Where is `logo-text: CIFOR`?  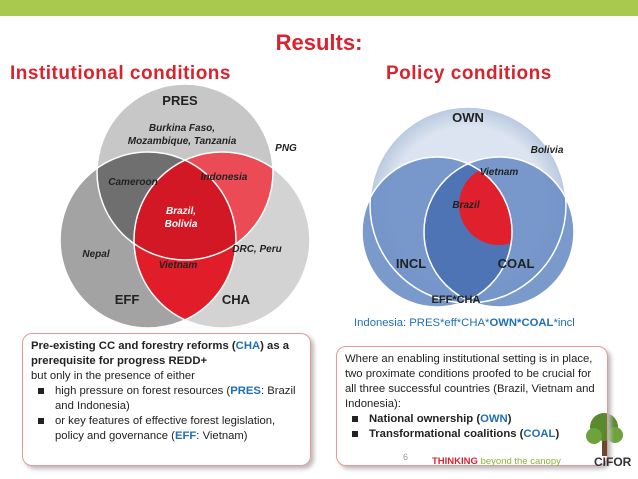 logo-text: CIFOR is located at coordinates (613, 462).